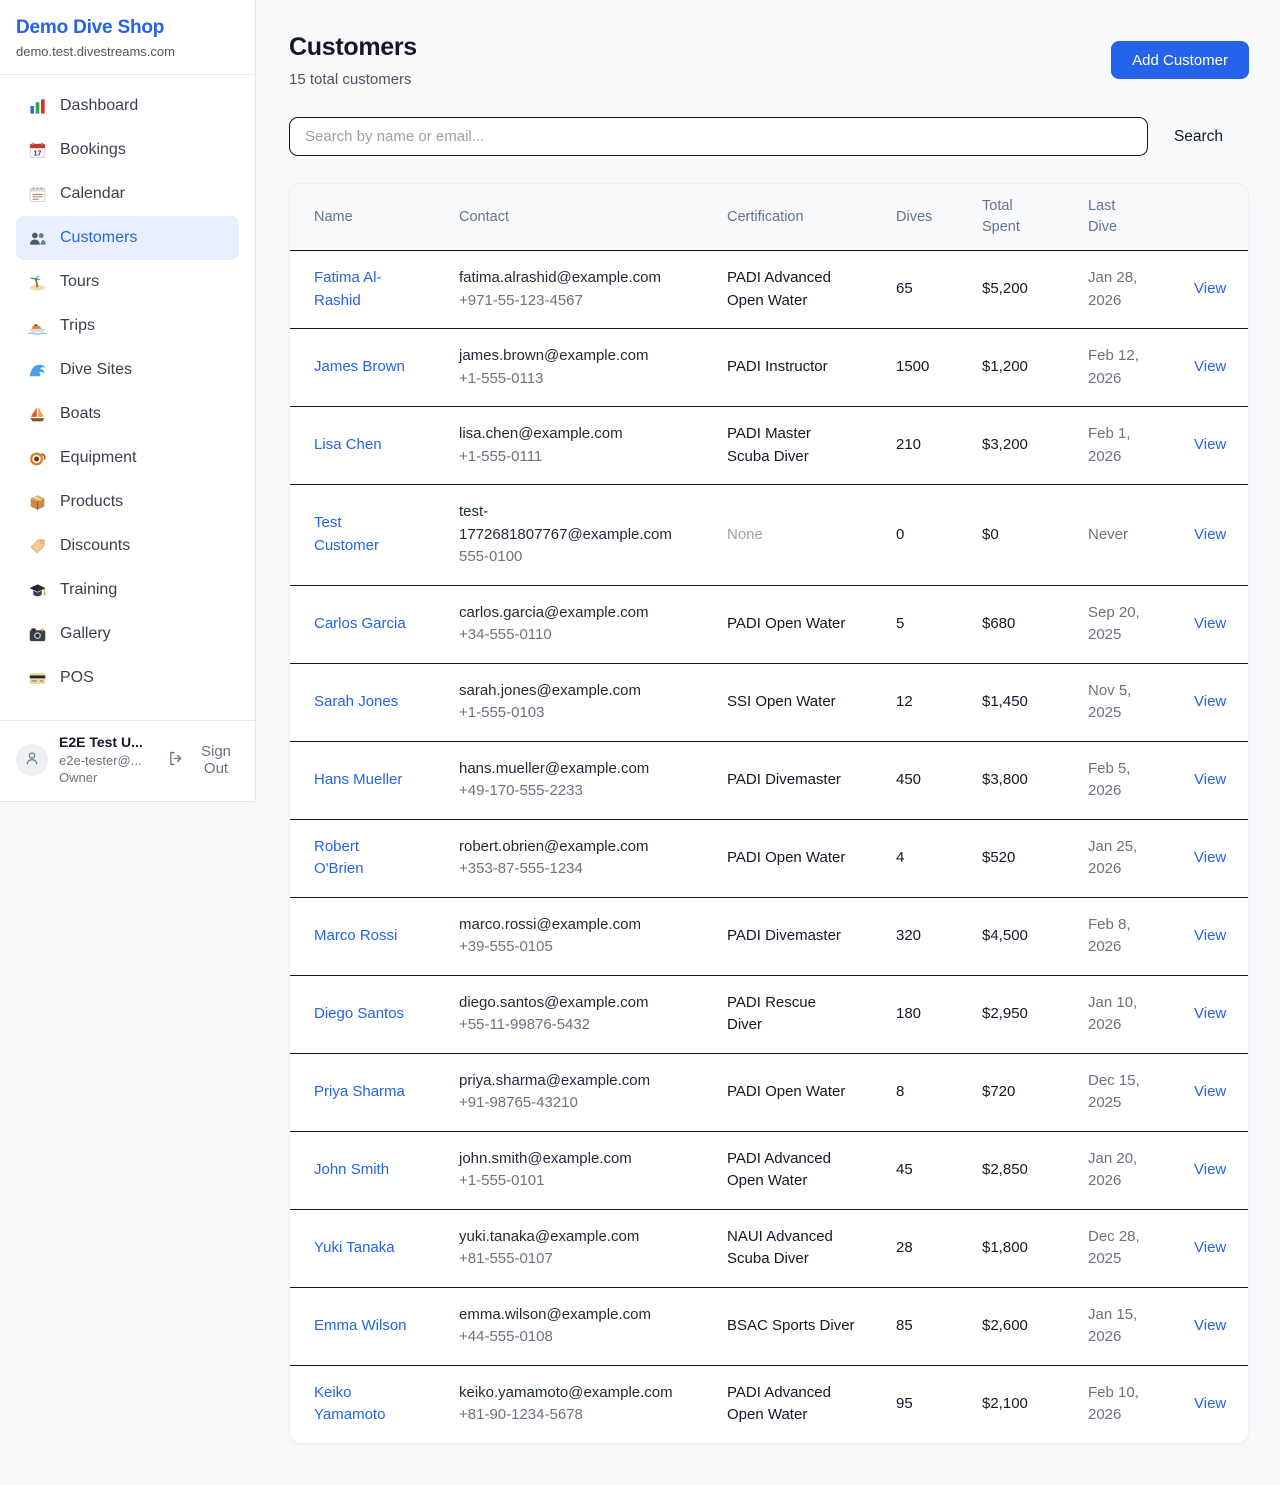 Image resolution: width=1280 pixels, height=1485 pixels. What do you see at coordinates (99, 105) in the screenshot?
I see `sidebar-item-label: Dashboard` at bounding box center [99, 105].